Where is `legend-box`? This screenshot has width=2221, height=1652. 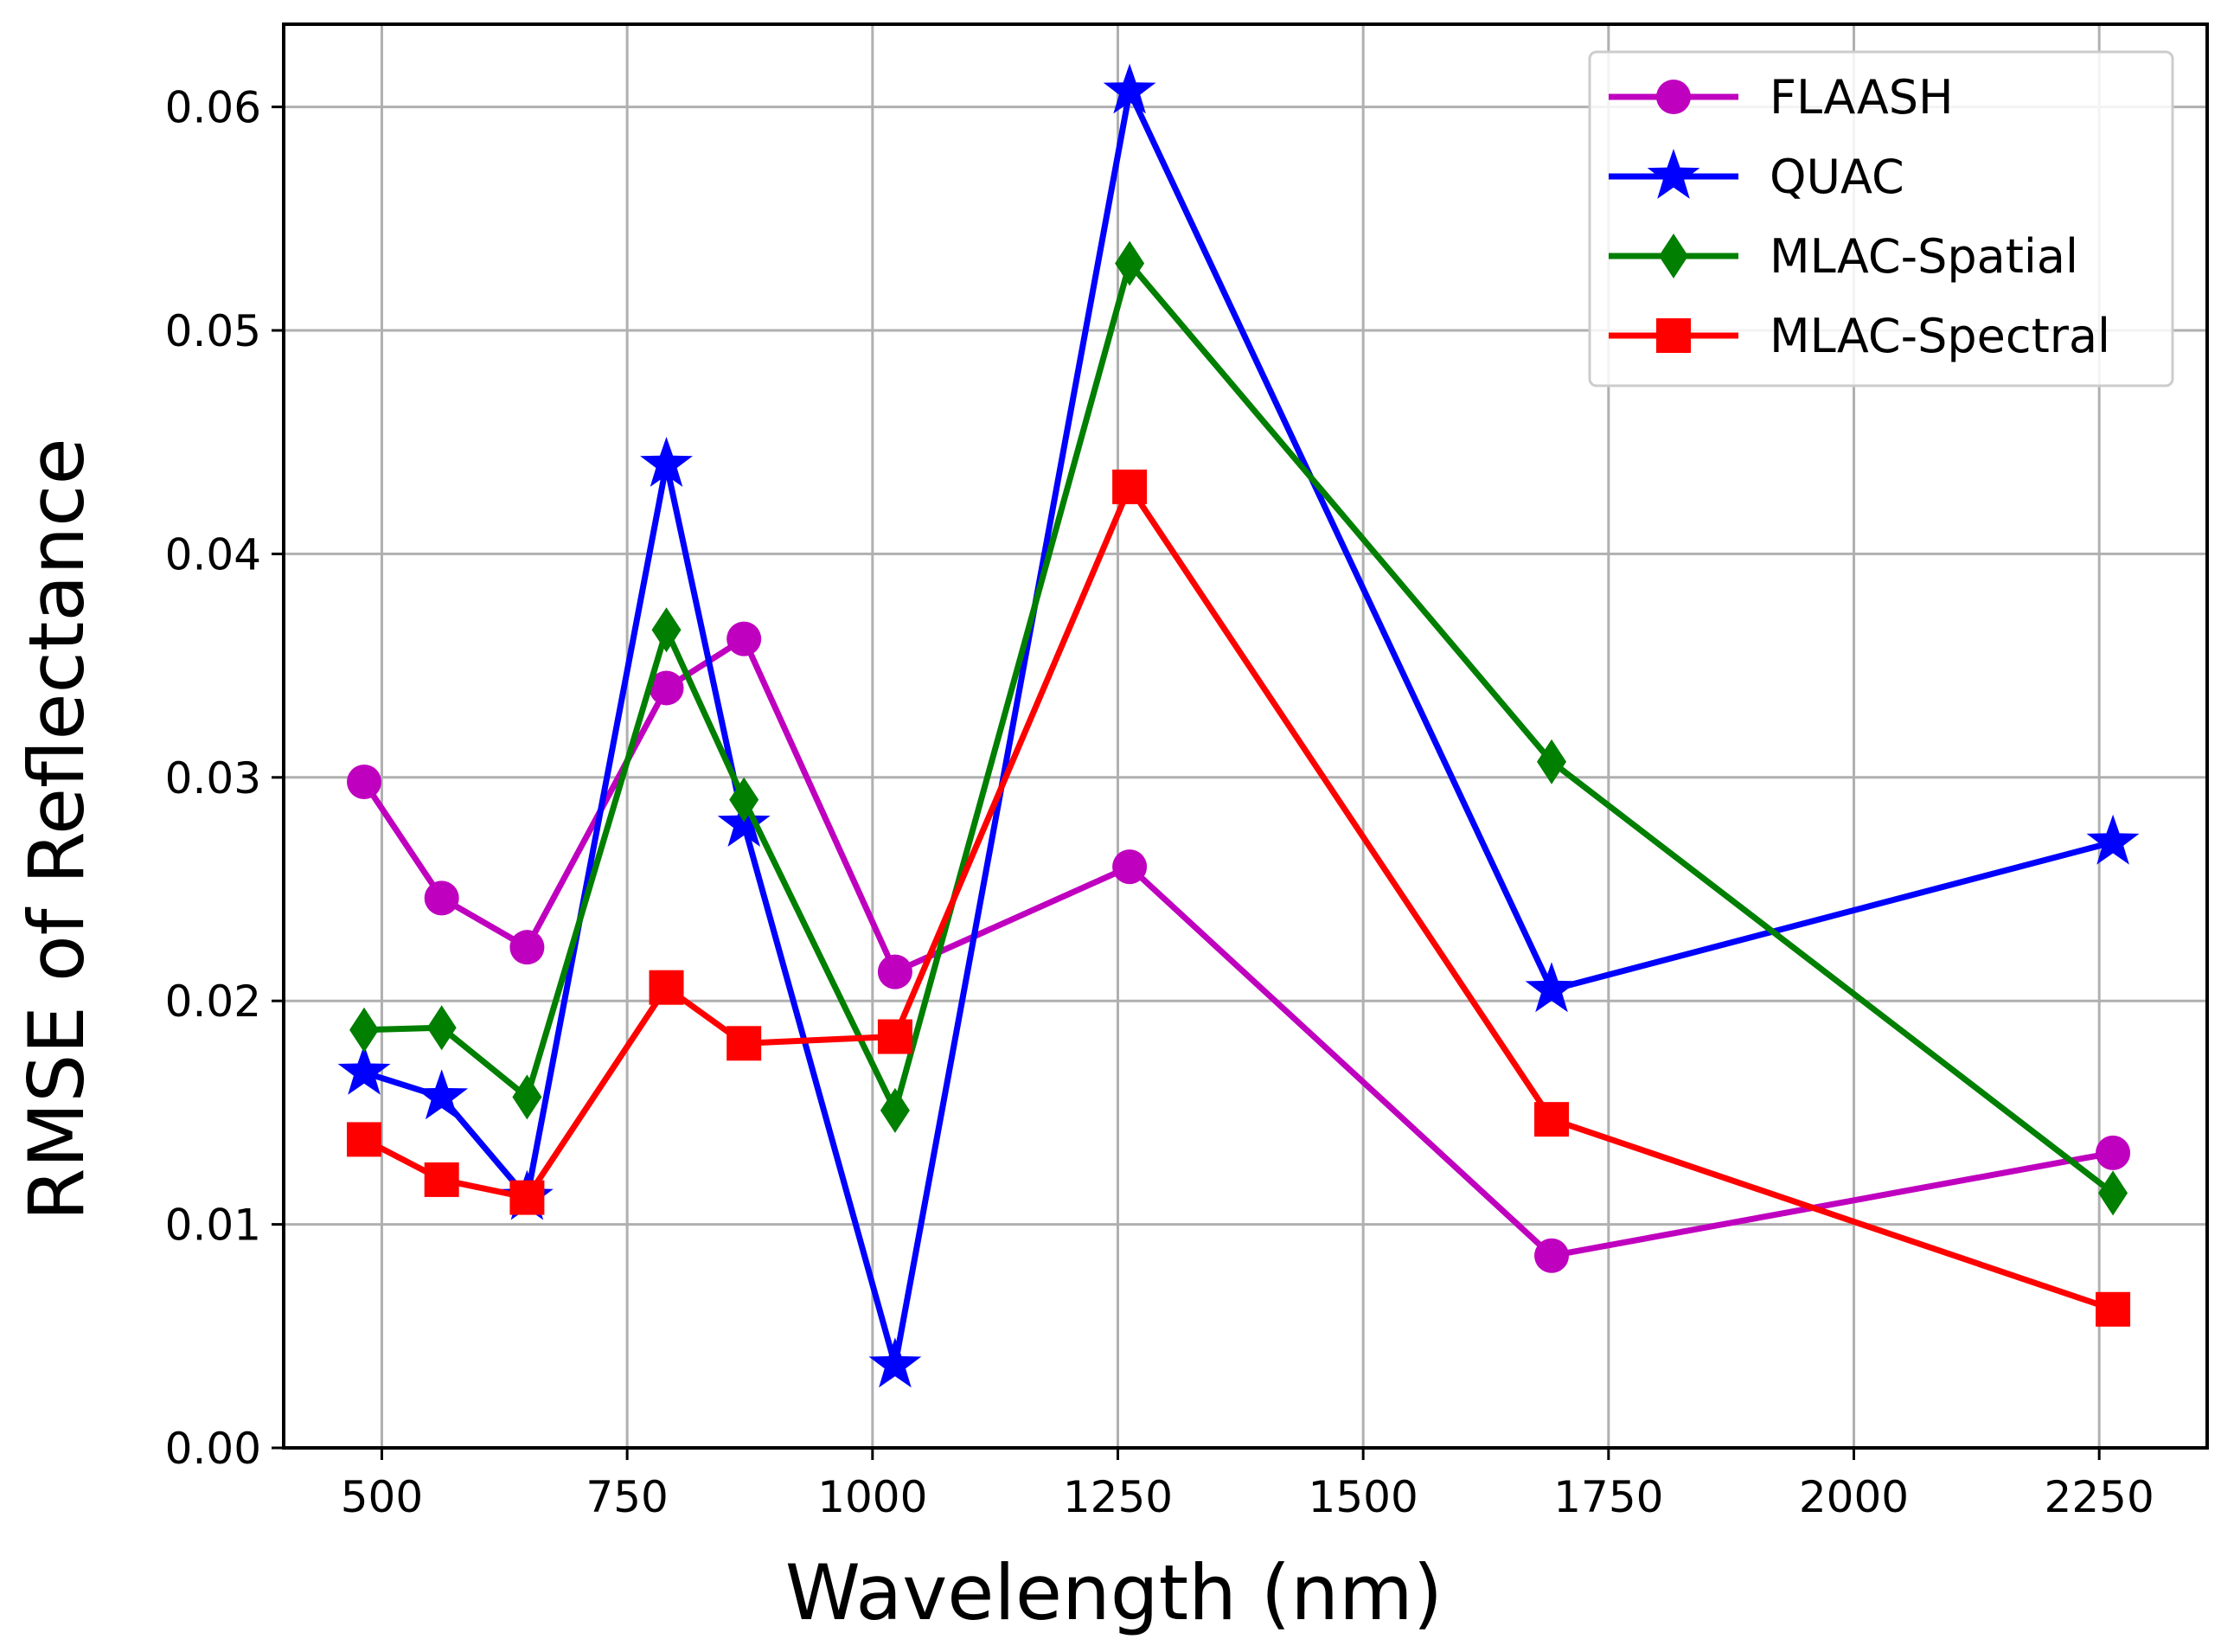
legend-box is located at coordinates (1881, 218).